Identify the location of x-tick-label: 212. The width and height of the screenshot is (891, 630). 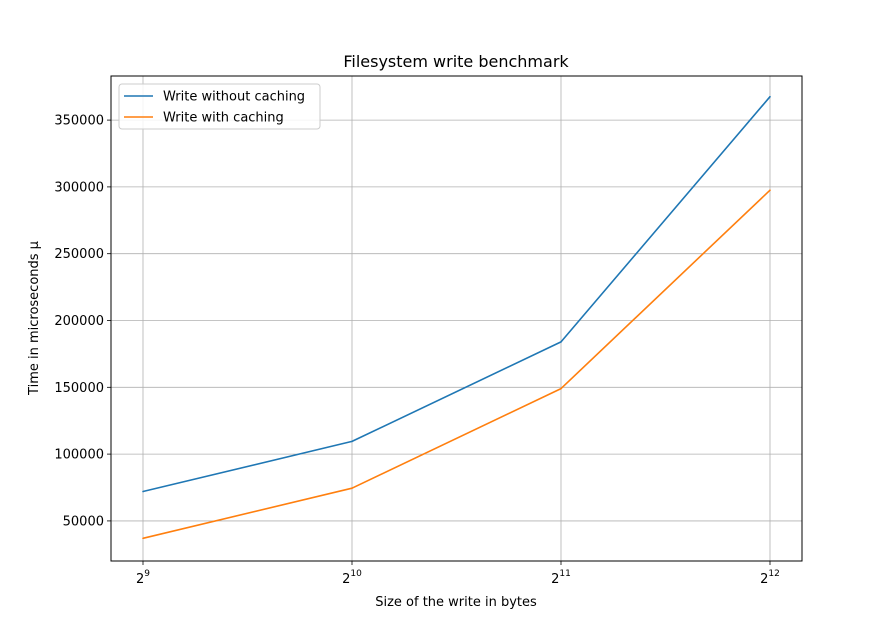
(770, 578).